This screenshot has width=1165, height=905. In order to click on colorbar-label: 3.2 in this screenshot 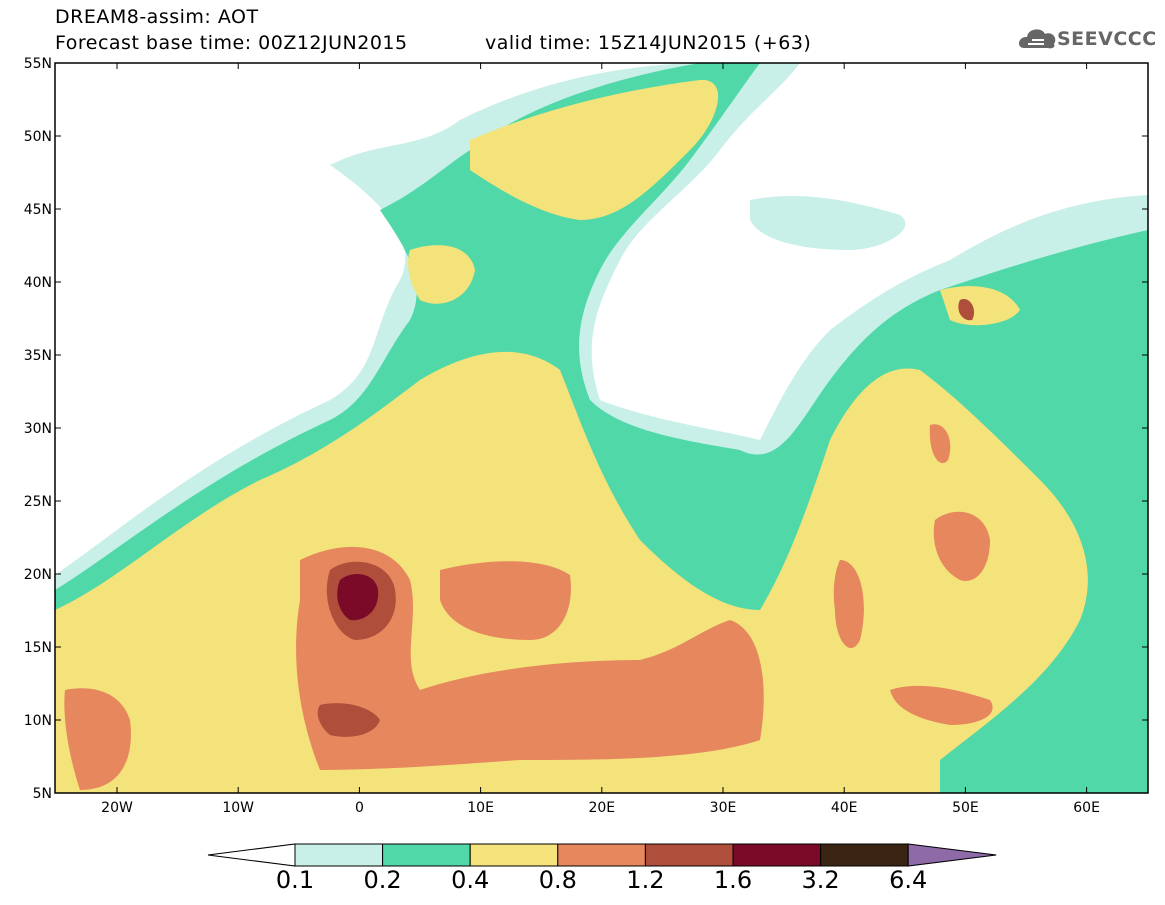, I will do `click(820, 880)`.